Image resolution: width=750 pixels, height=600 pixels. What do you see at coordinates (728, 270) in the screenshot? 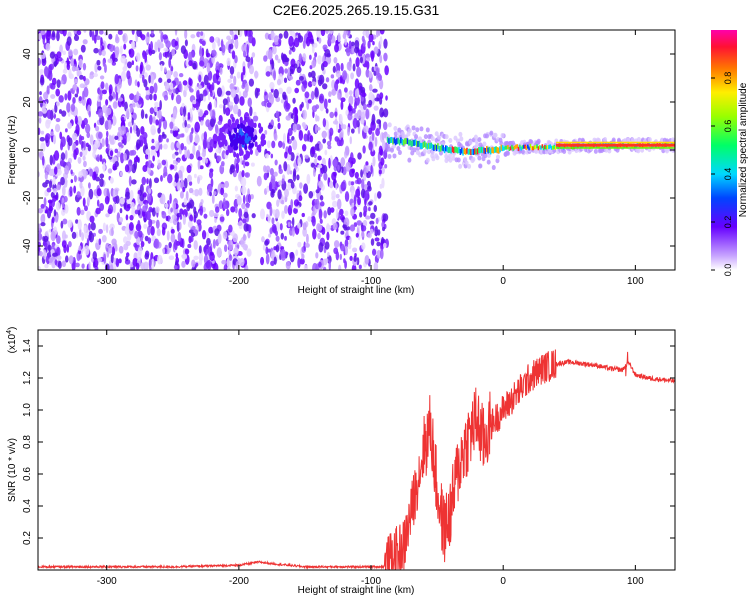
I see `colorbar-tick-label: 0.0` at bounding box center [728, 270].